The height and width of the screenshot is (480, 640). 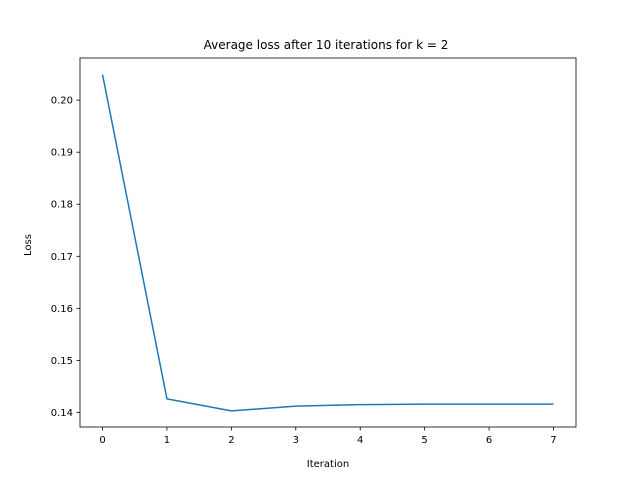 What do you see at coordinates (62, 205) in the screenshot?
I see `y-tick-label: 0.18` at bounding box center [62, 205].